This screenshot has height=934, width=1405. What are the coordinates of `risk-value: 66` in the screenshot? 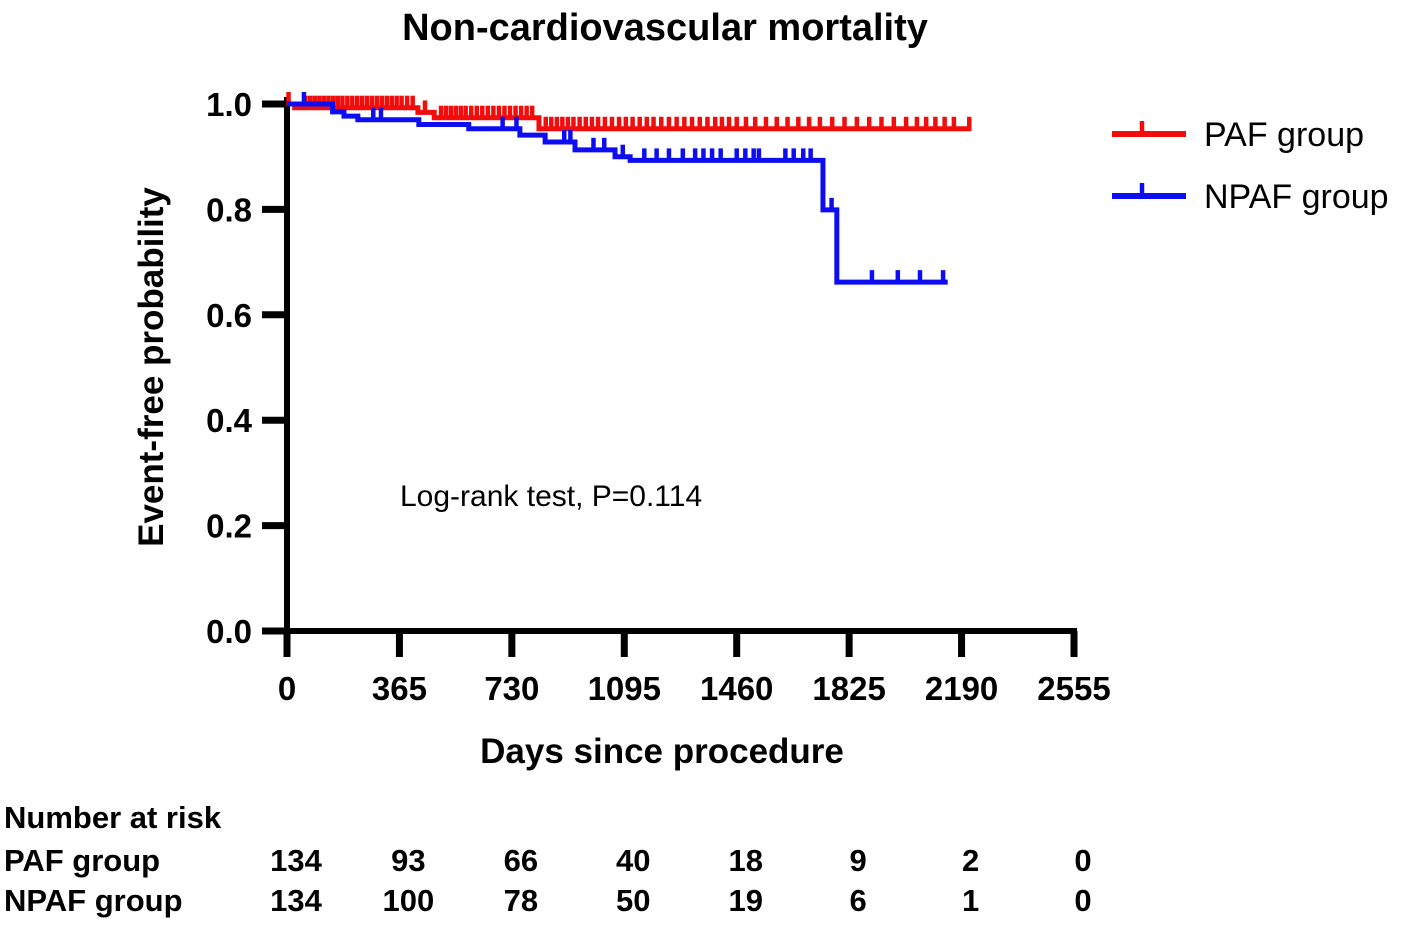 It's located at (521, 860).